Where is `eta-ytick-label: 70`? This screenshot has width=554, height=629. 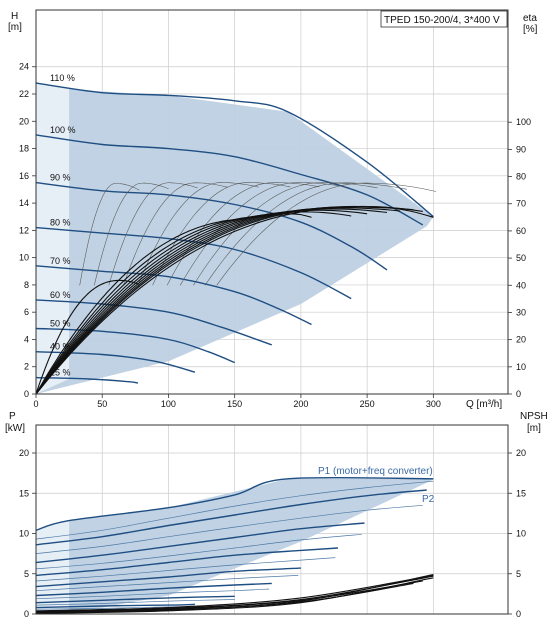 eta-ytick-label: 70 is located at coordinates (521, 204).